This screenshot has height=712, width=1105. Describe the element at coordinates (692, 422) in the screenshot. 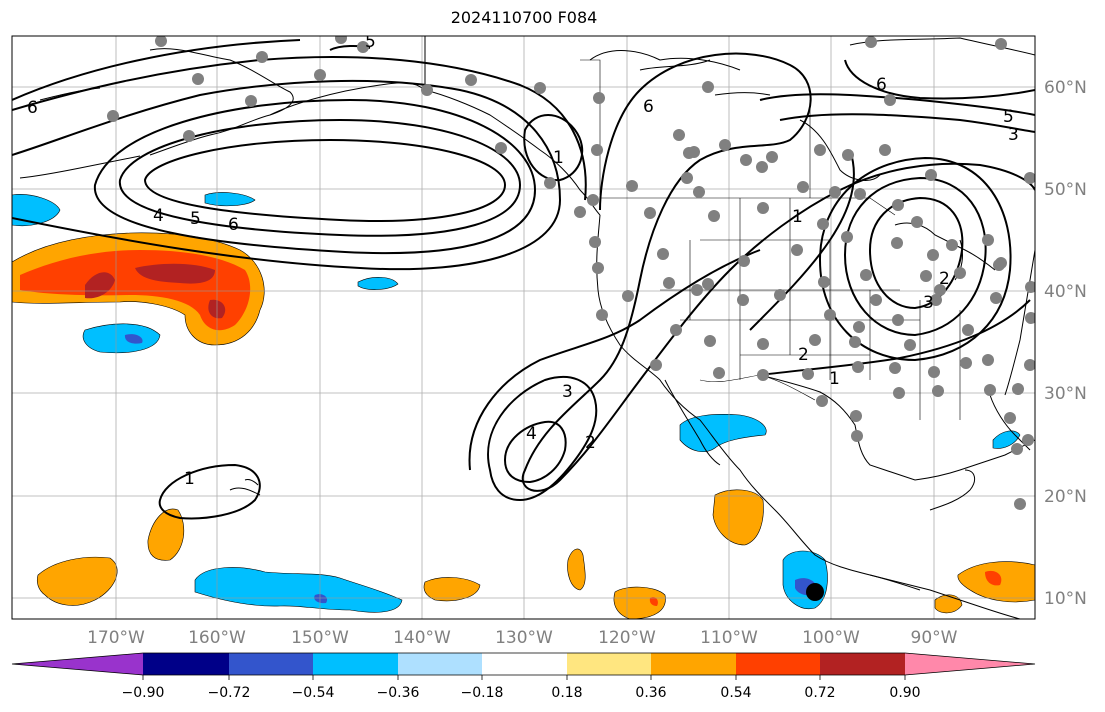

I see `baja` at that location.